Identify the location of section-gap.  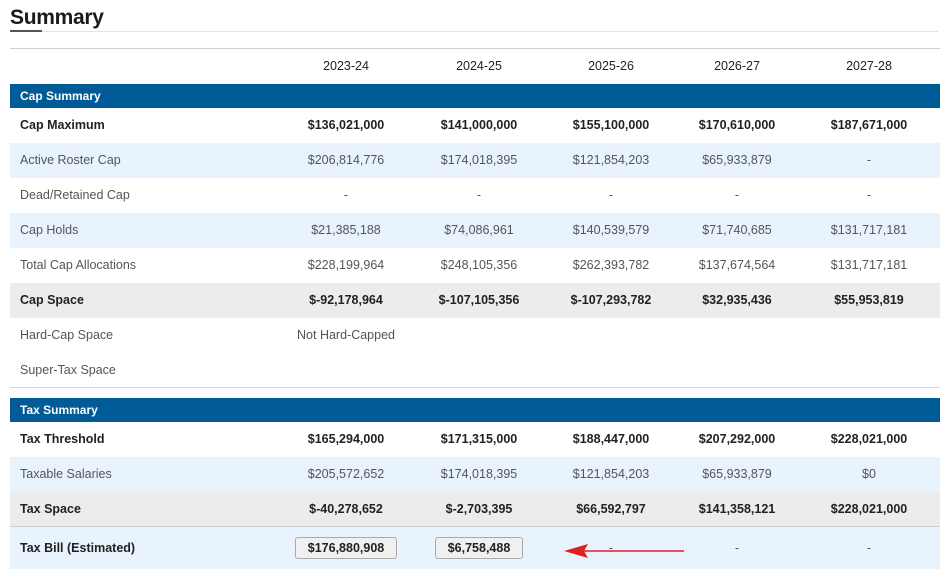
(475, 392).